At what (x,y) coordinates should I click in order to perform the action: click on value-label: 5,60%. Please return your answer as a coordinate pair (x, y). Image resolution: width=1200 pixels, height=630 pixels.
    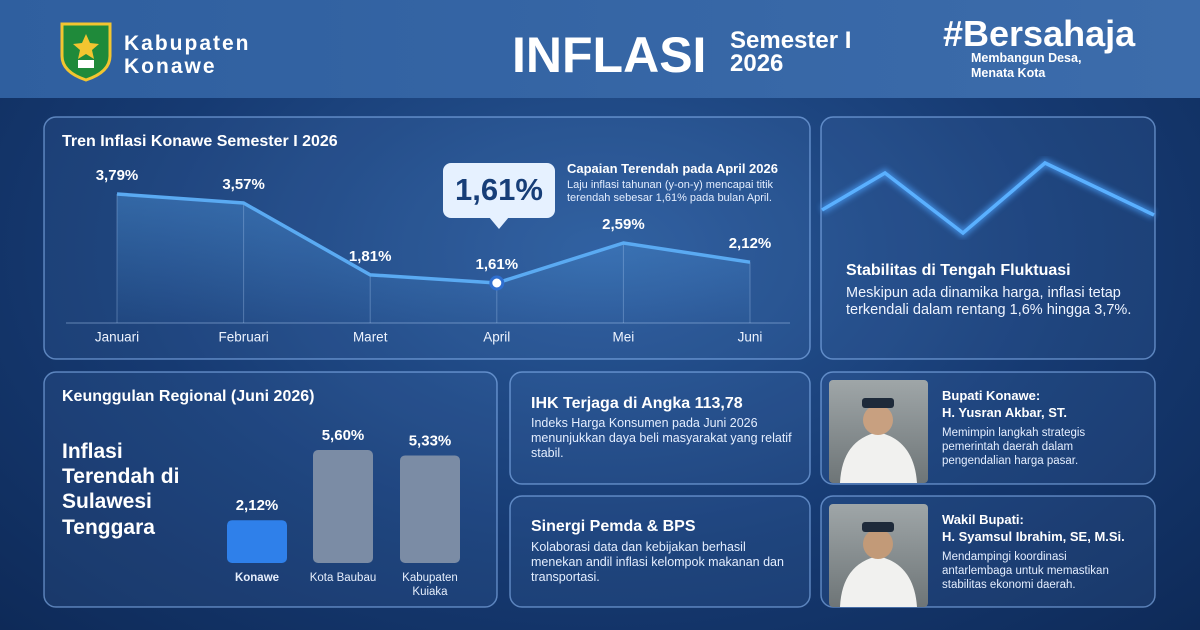
    Looking at the image, I should click on (343, 435).